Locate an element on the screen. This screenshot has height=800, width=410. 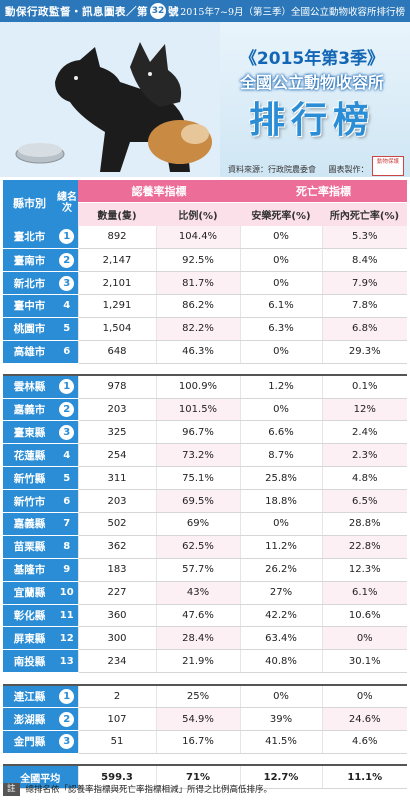
death-cell: 5.3% is located at coordinates (364, 237).